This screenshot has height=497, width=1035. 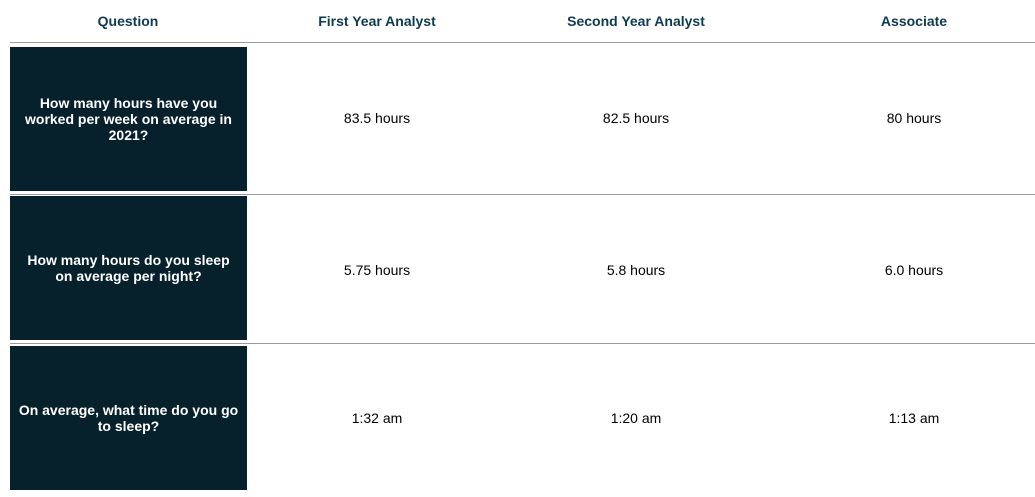 I want to click on header-first-year-analyst: First Year Analyst, so click(x=377, y=21).